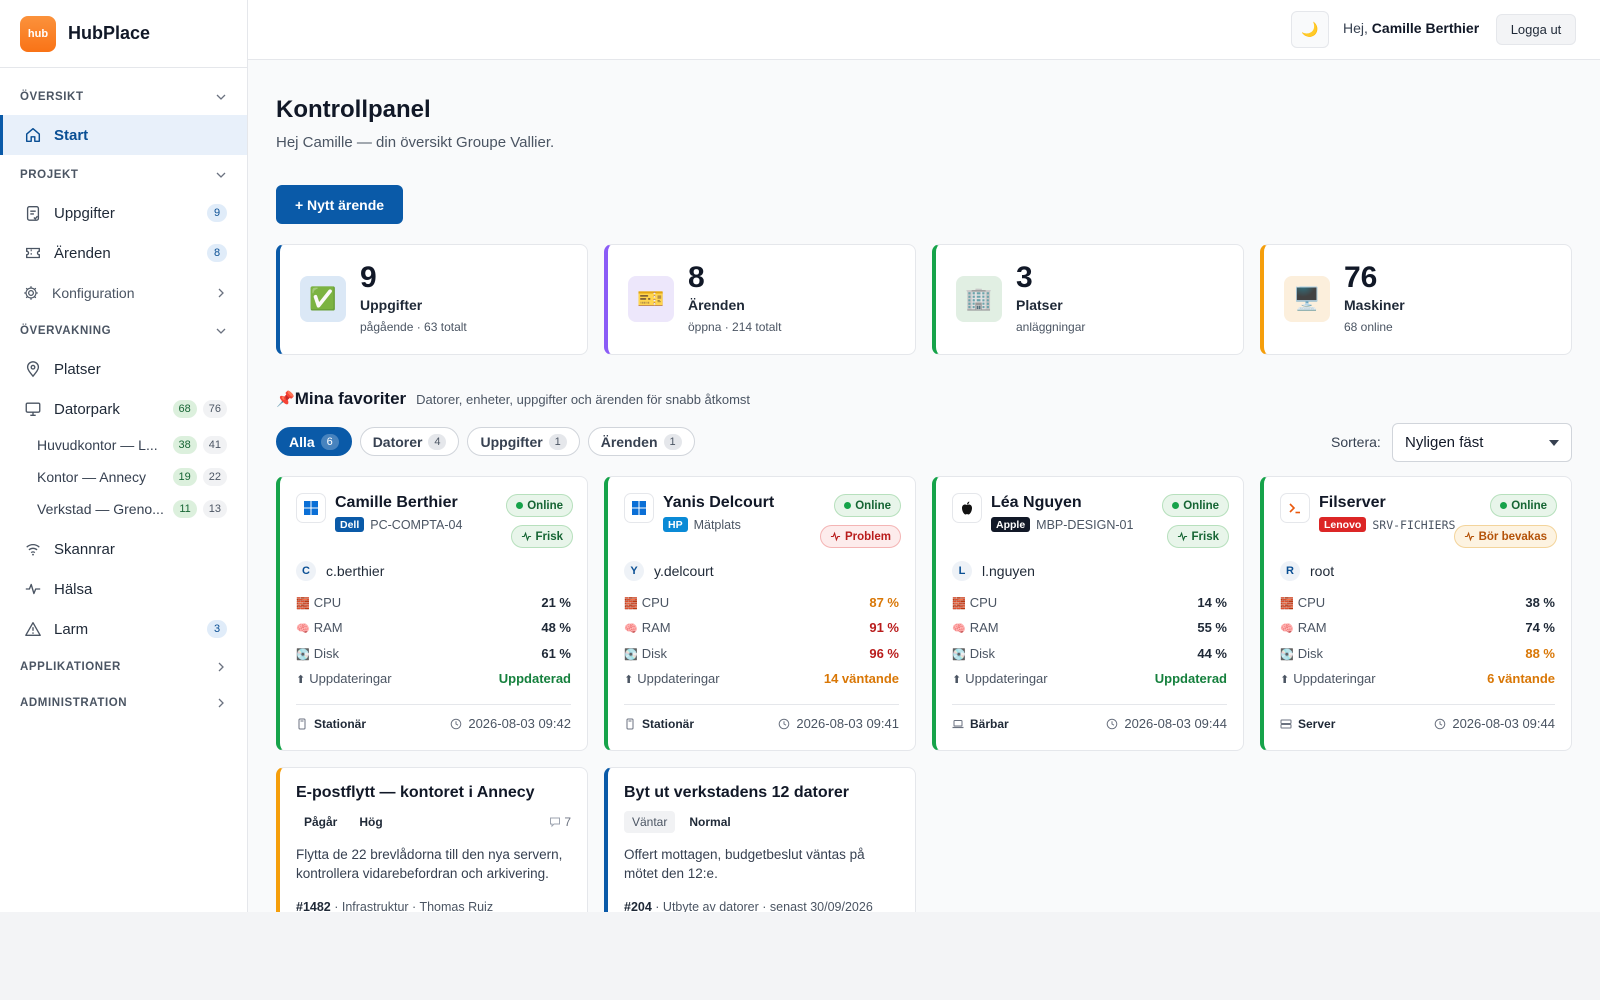 This screenshot has height=1000, width=1600. What do you see at coordinates (123, 34) in the screenshot?
I see `brand: hub HubPlace` at bounding box center [123, 34].